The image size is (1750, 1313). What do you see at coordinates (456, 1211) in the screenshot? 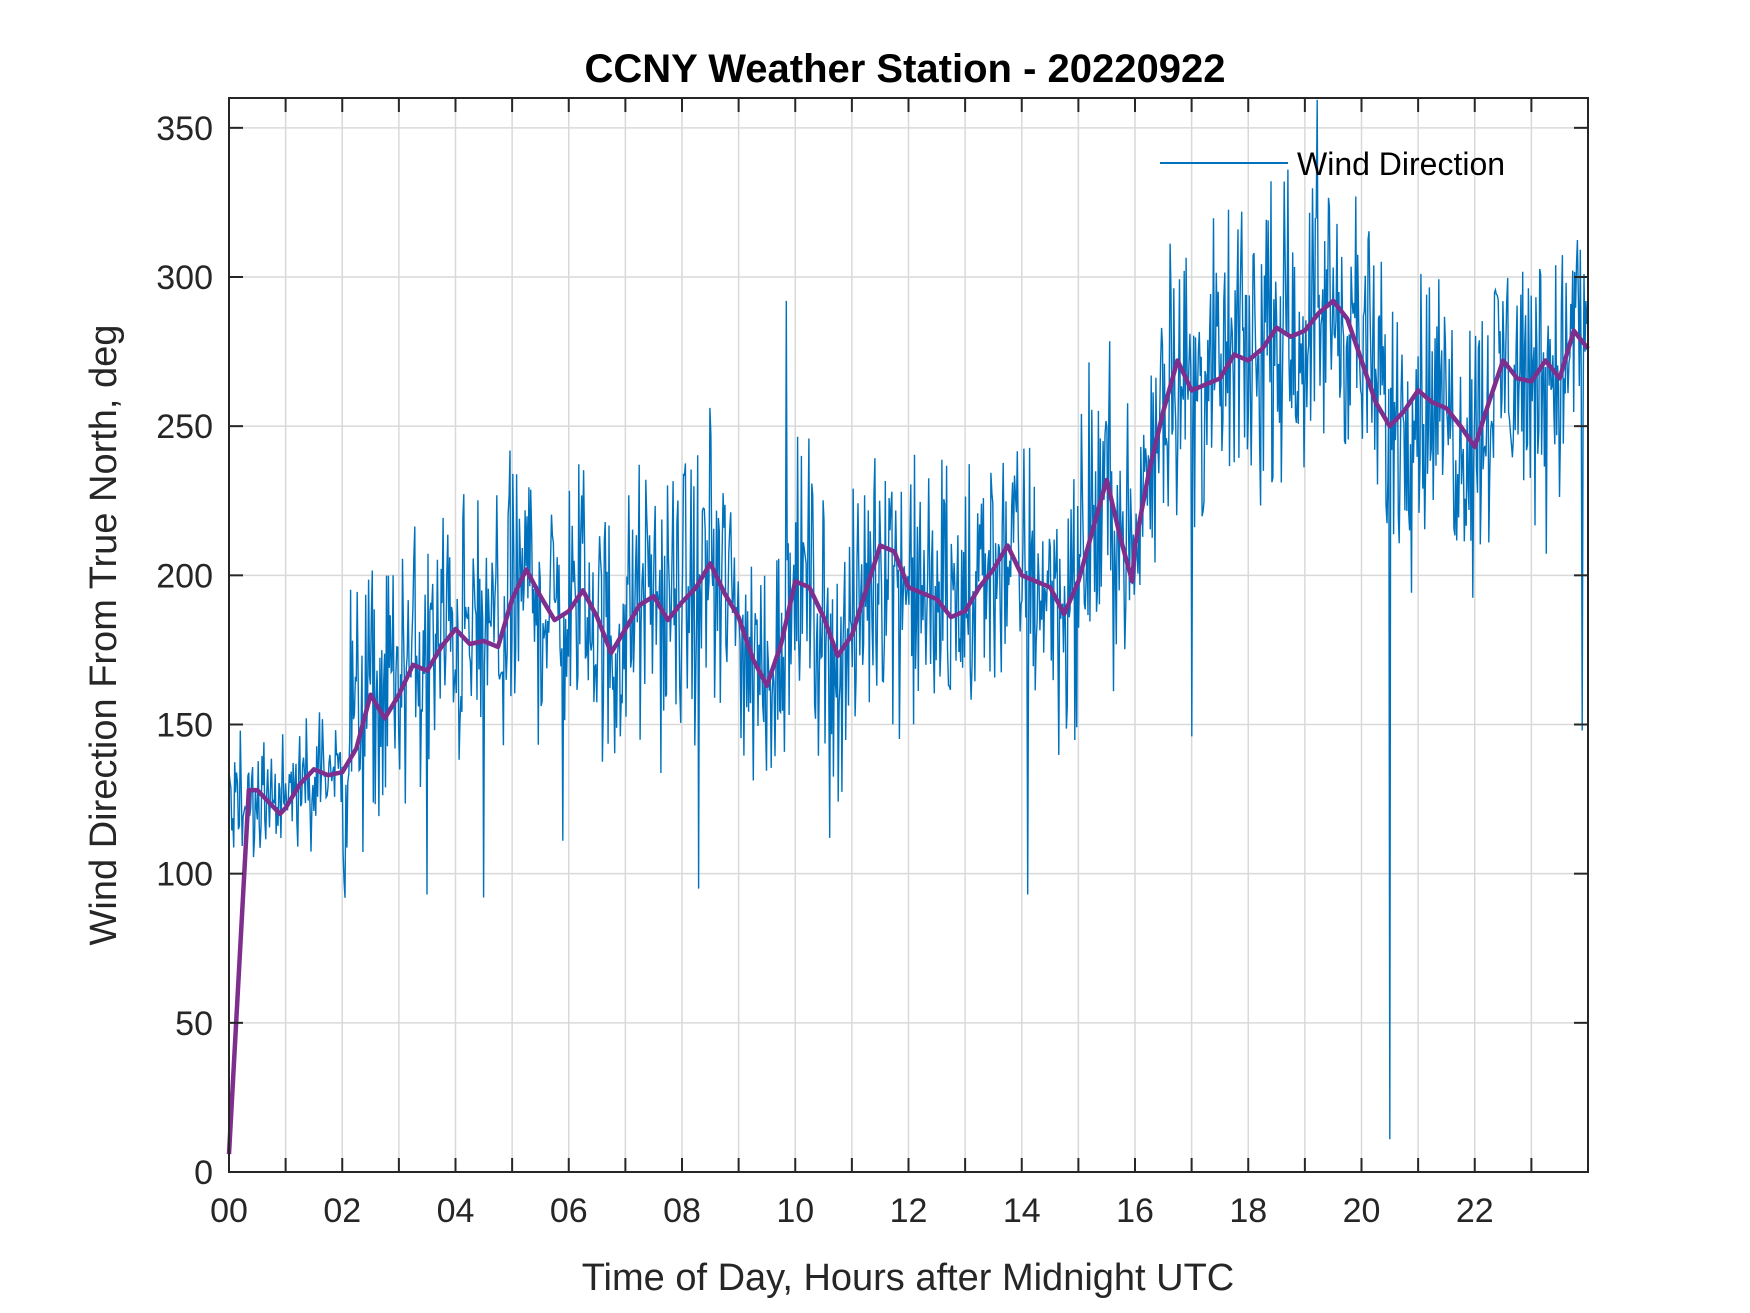
I see `x-tick-label: 04` at bounding box center [456, 1211].